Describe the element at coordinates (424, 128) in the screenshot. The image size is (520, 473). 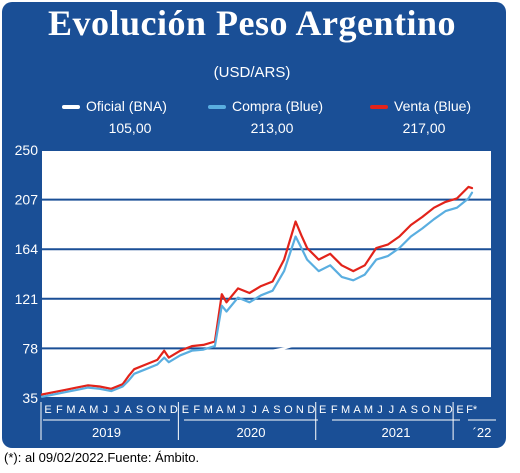
I see `legend-value-venta: 217,00` at that location.